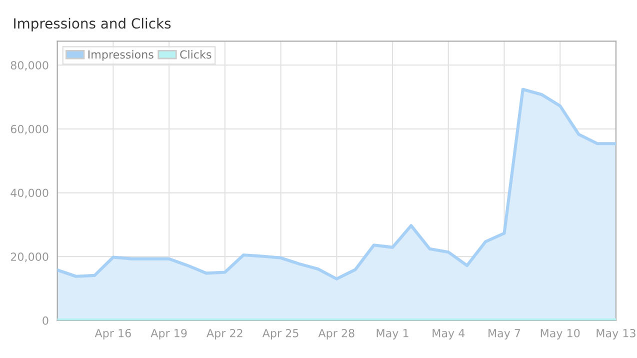 The height and width of the screenshot is (358, 637). Describe the element at coordinates (616, 334) in the screenshot. I see `x-tick-label: May 13` at that location.